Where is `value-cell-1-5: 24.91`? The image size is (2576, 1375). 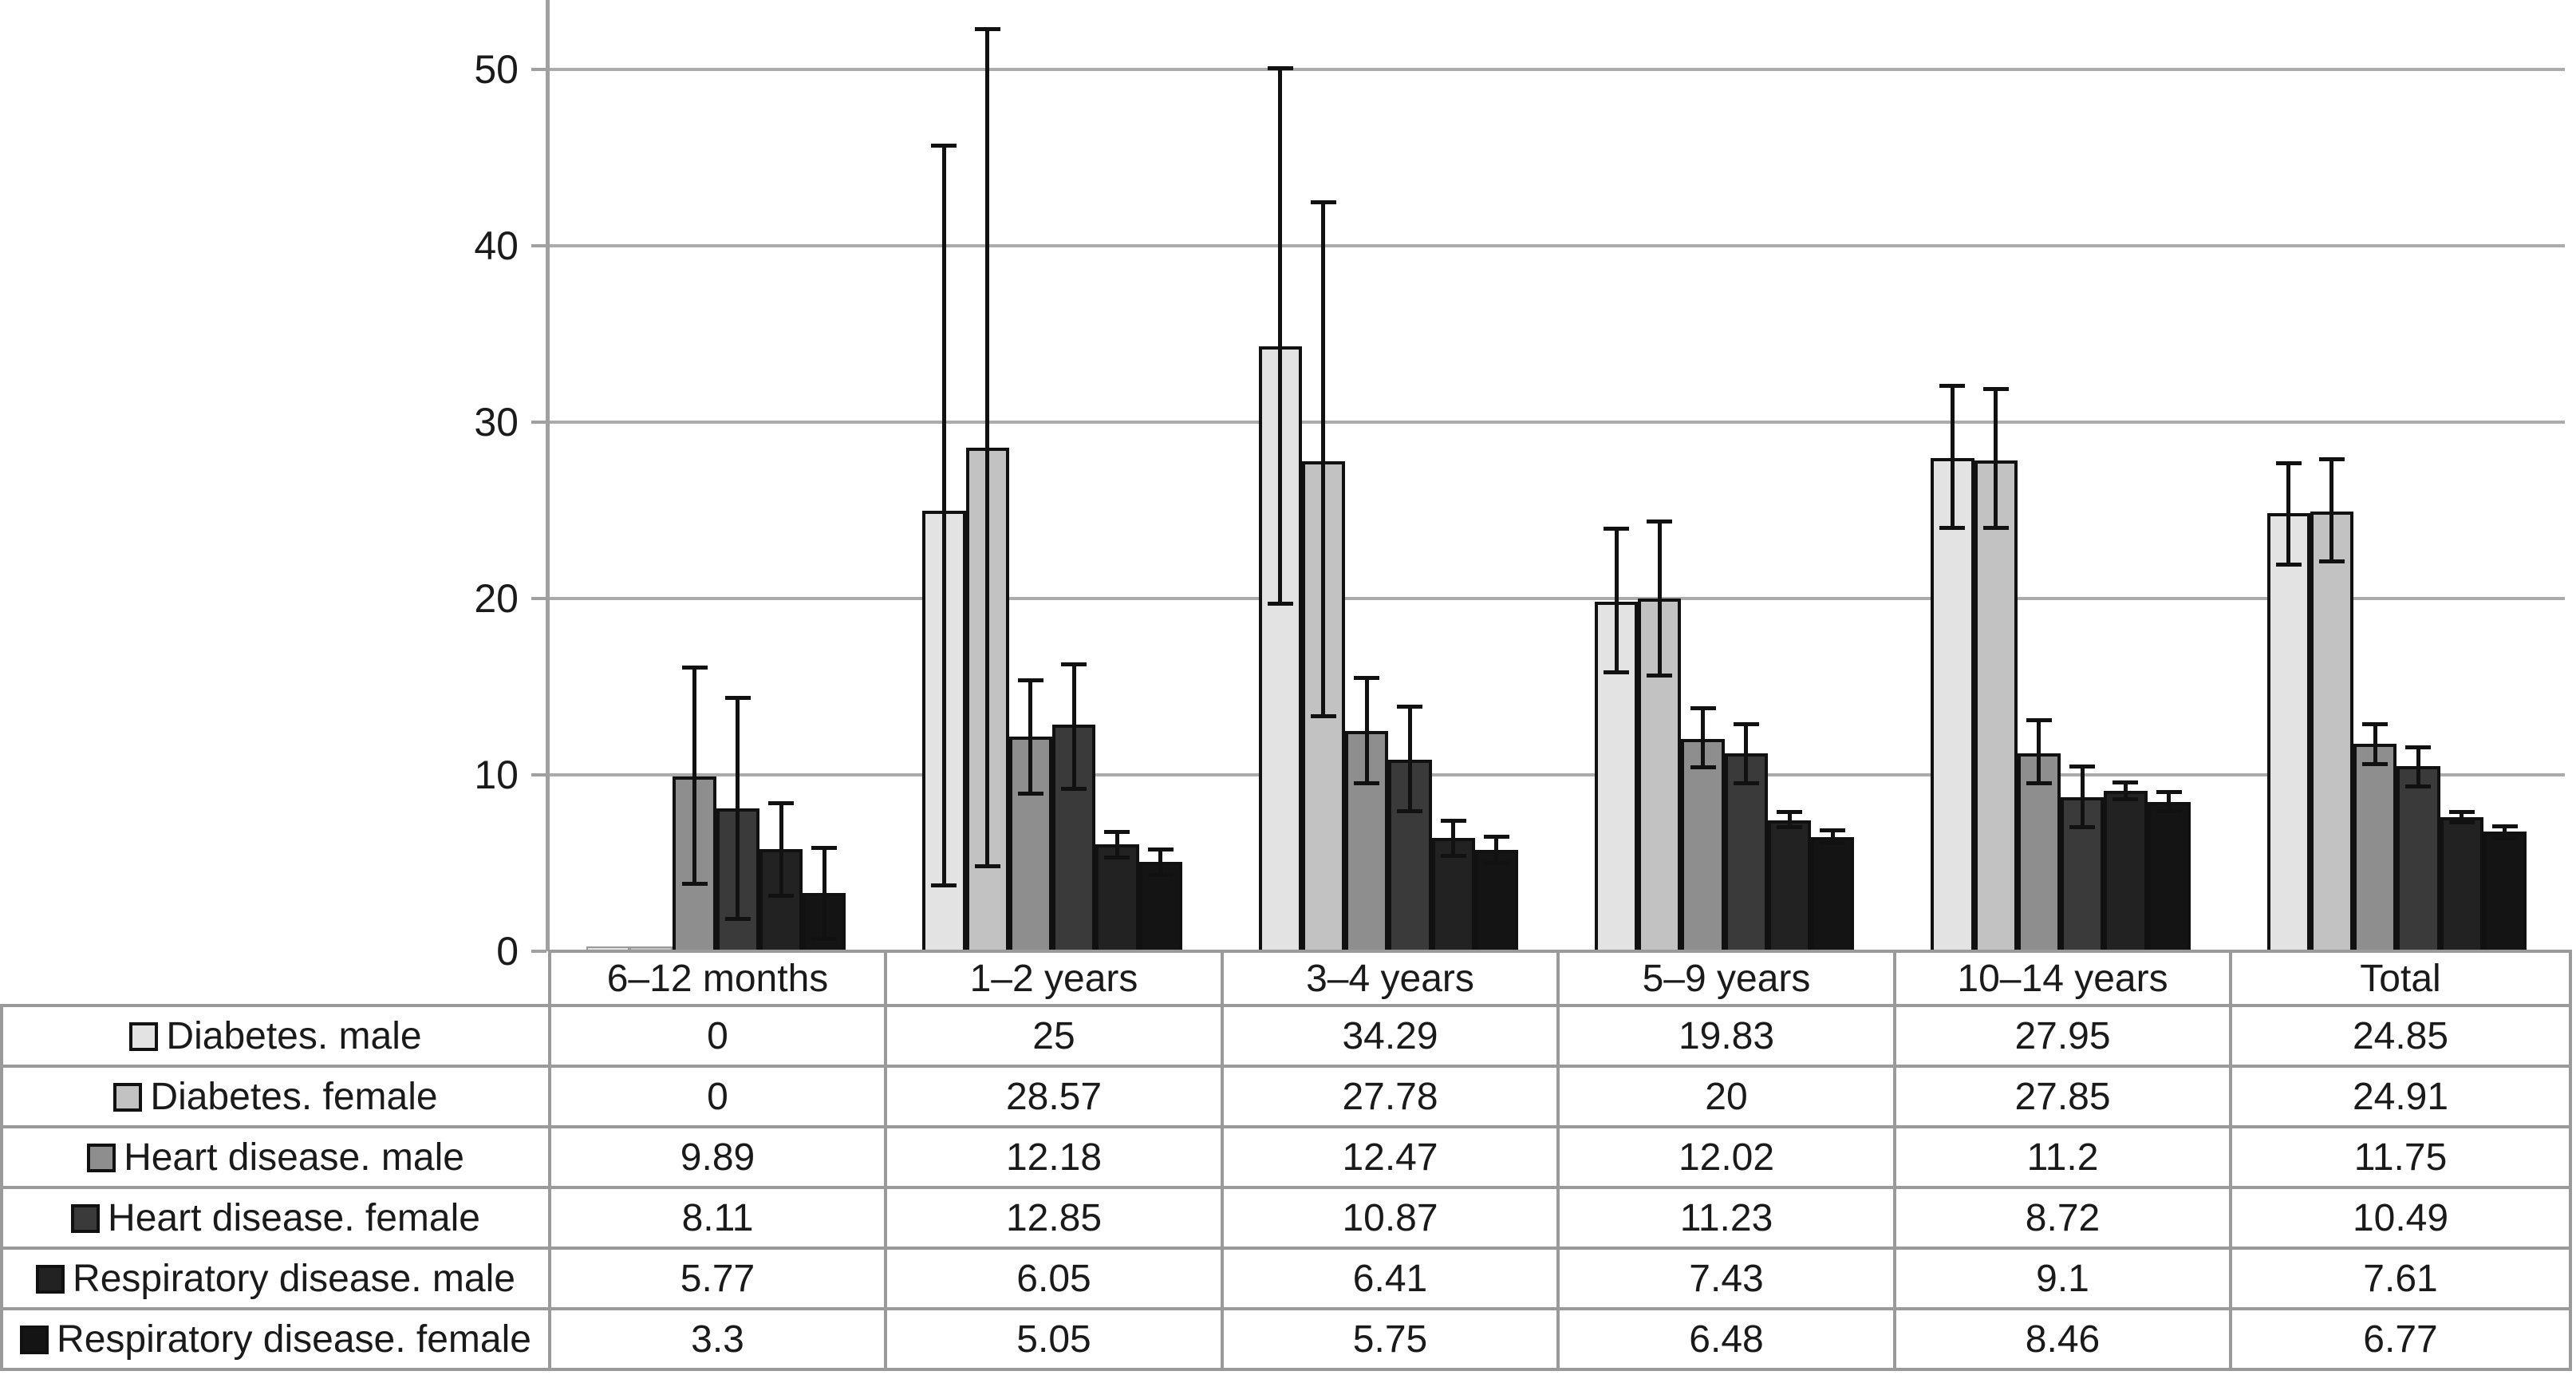
value-cell-1-5: 24.91 is located at coordinates (2400, 1096).